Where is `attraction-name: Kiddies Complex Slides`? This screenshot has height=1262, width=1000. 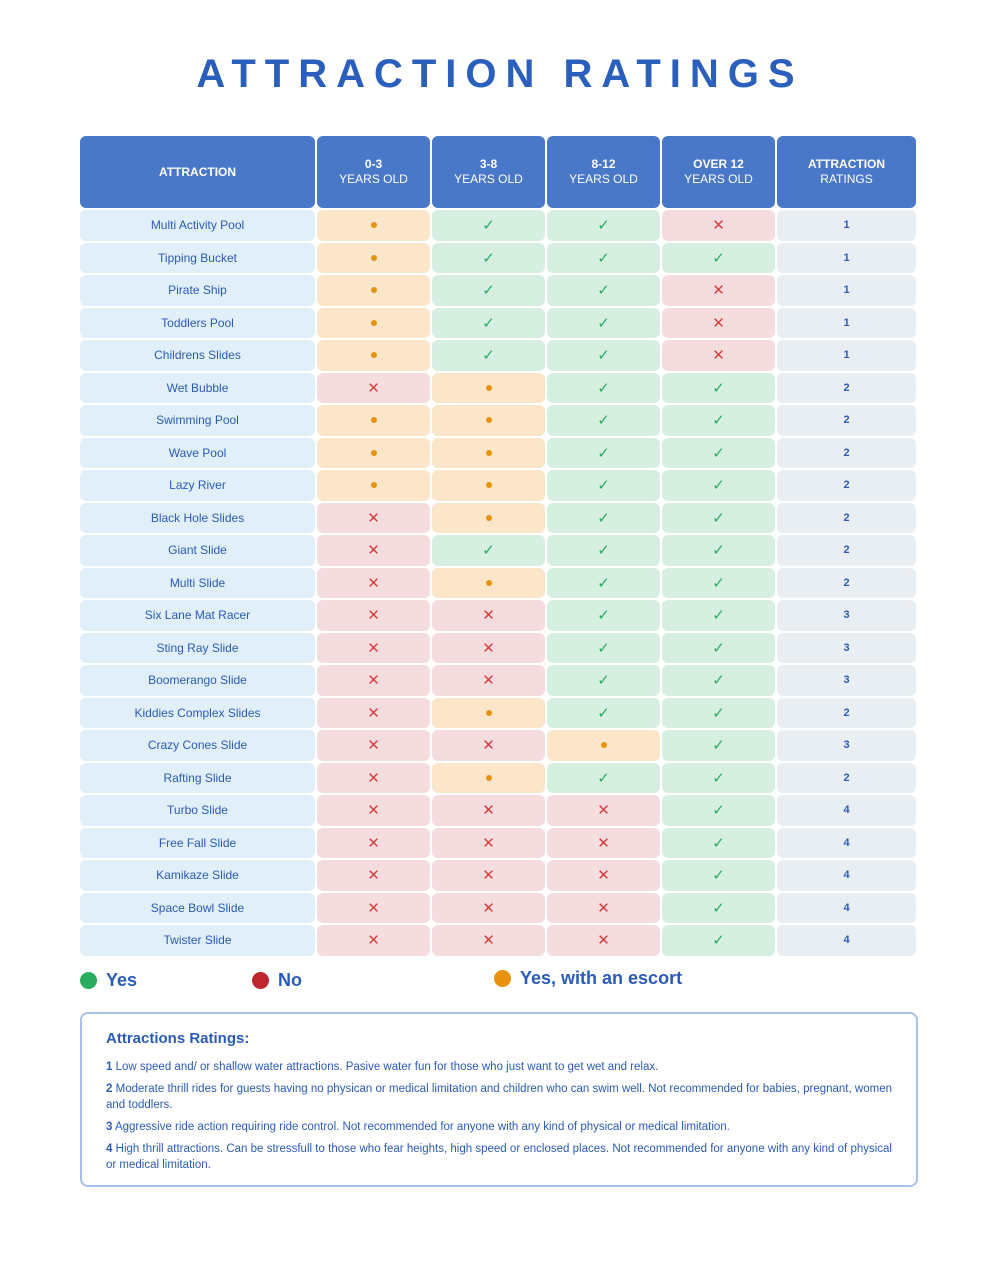 attraction-name: Kiddies Complex Slides is located at coordinates (197, 712).